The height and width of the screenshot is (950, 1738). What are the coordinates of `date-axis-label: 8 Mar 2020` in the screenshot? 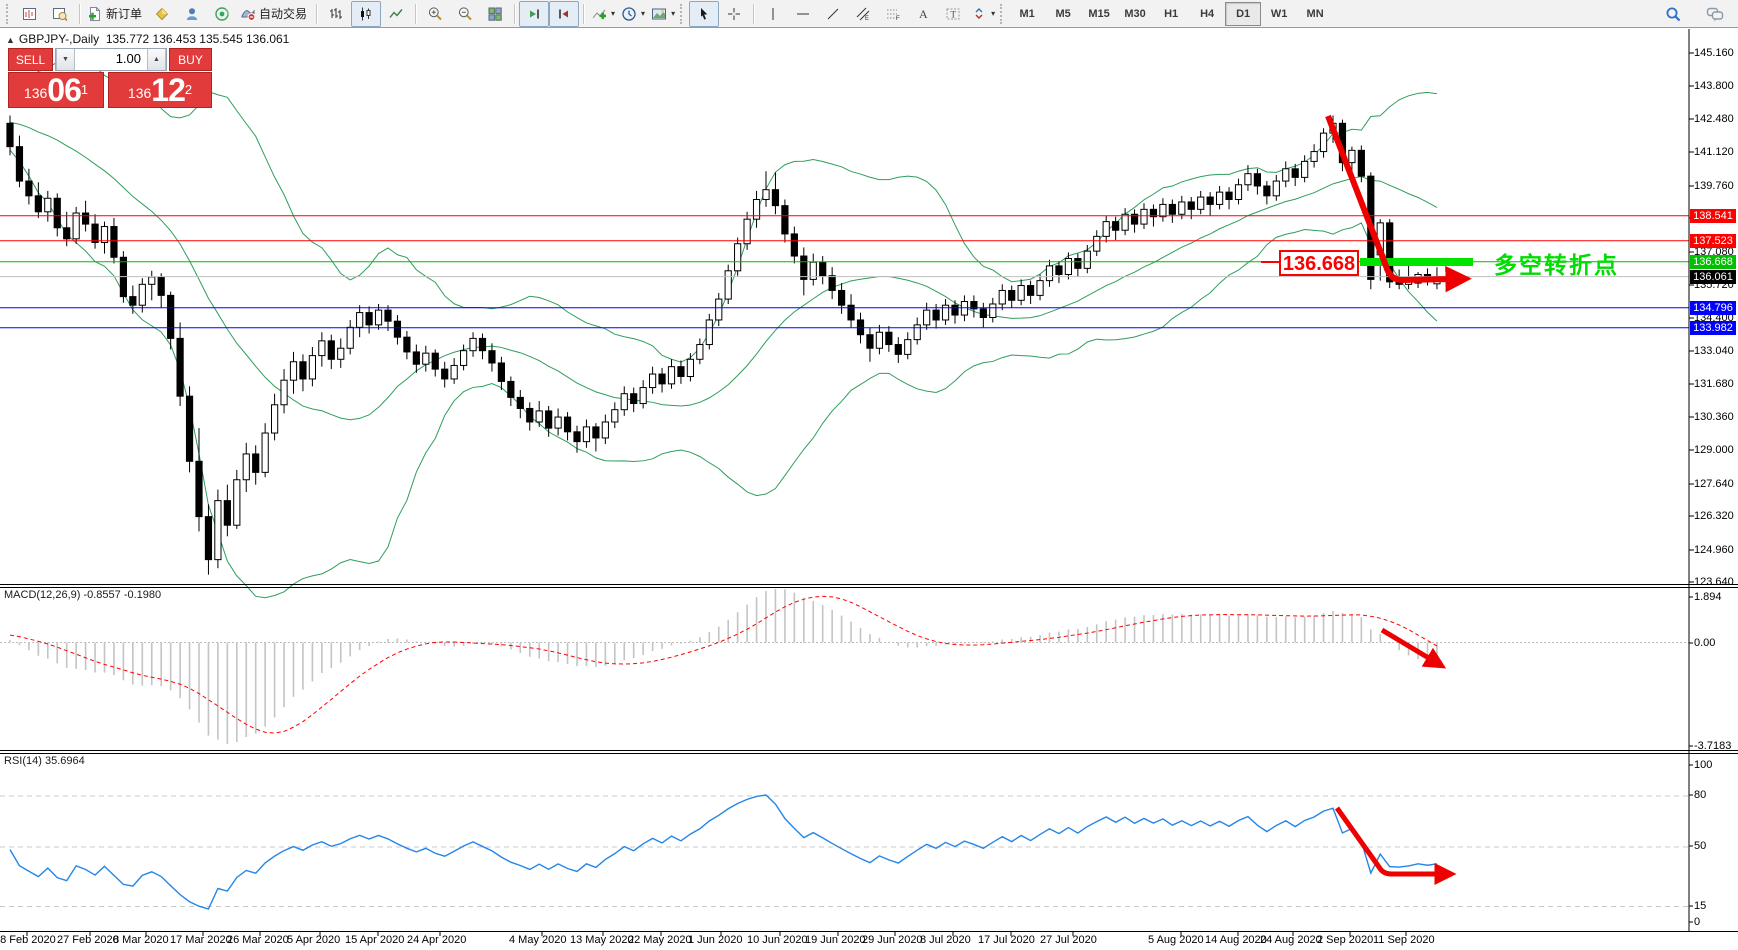 It's located at (141, 940).